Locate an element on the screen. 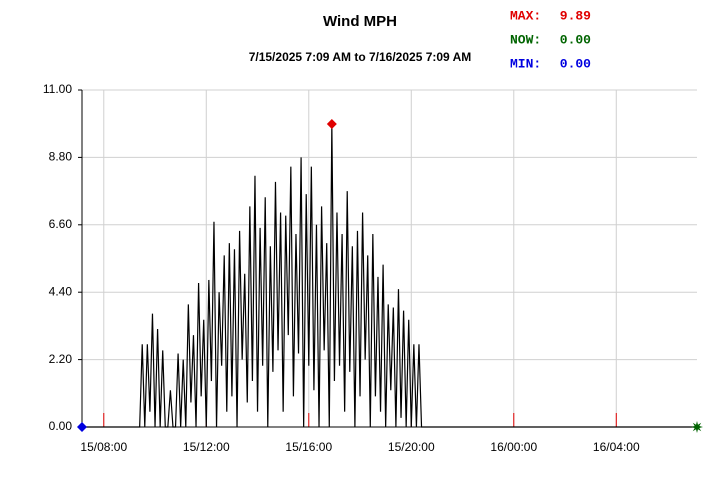 This screenshot has height=480, width=720. x-tick-label: 15/20:00 is located at coordinates (411, 447).